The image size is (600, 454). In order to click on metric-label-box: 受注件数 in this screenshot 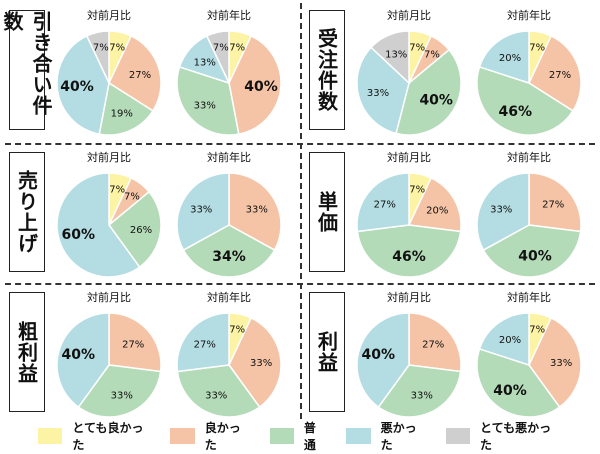, I will do `click(327, 70)`.